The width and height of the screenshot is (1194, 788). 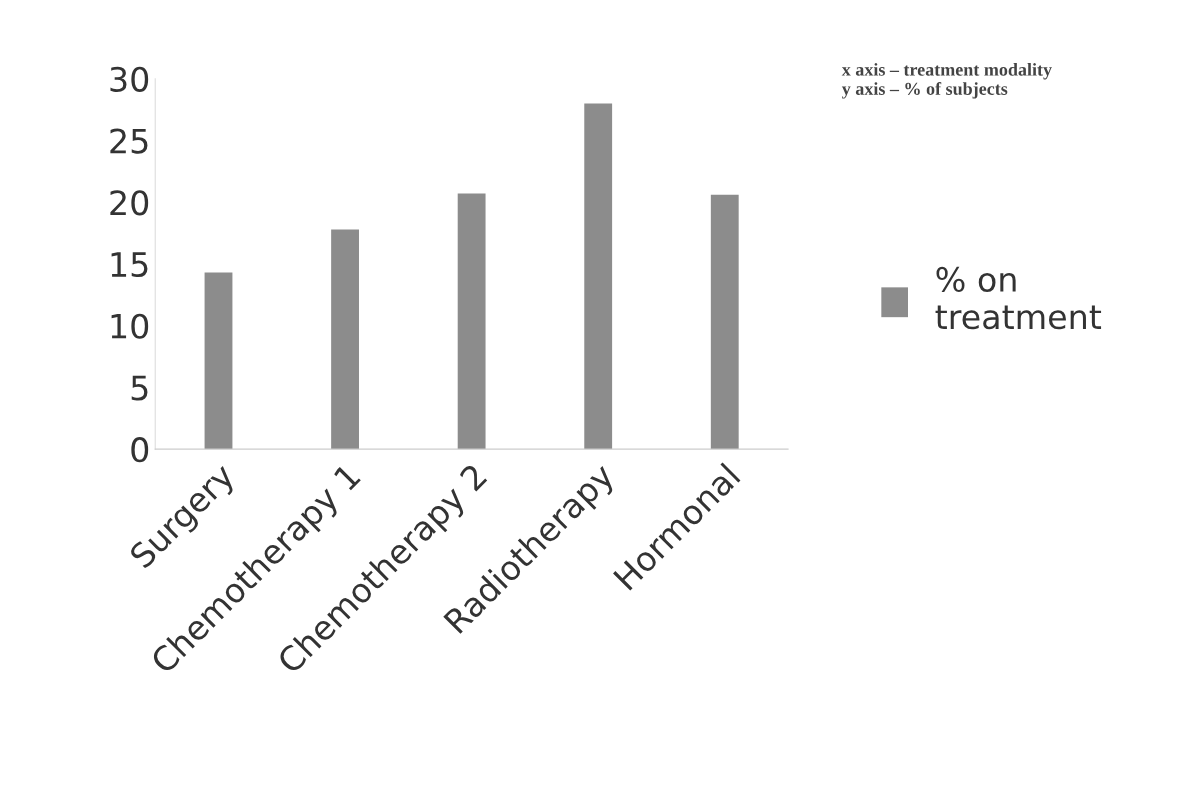 What do you see at coordinates (129, 203) in the screenshot?
I see `y-tick-label: 20` at bounding box center [129, 203].